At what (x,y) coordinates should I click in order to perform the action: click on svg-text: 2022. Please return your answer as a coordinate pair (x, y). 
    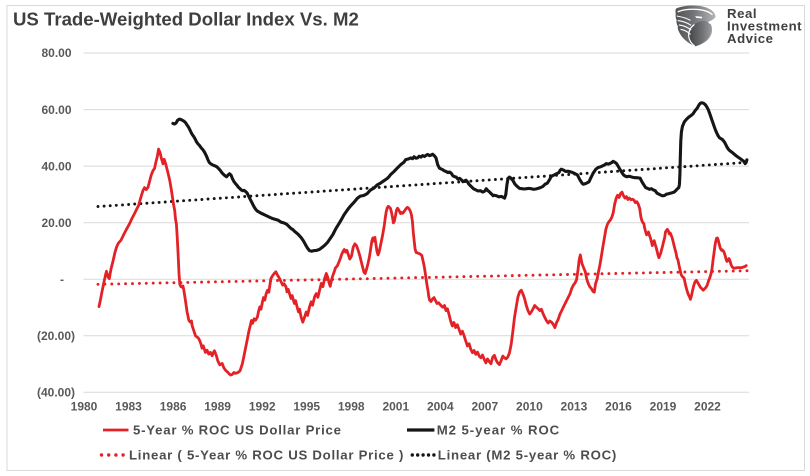
    Looking at the image, I should click on (707, 407).